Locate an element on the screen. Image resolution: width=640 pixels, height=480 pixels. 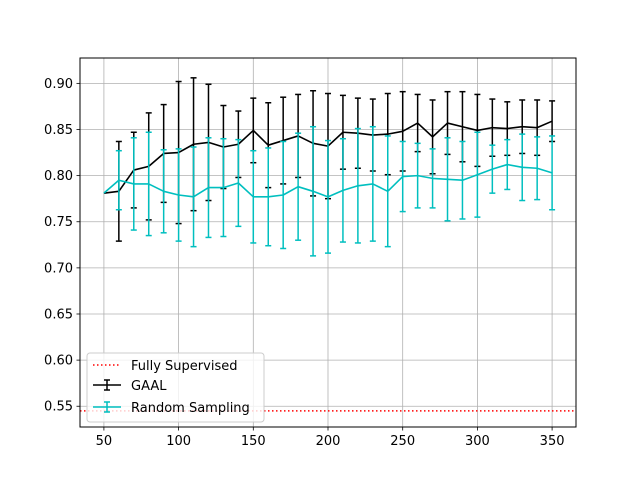
y-tick-label: 0.80 is located at coordinates (58, 176).